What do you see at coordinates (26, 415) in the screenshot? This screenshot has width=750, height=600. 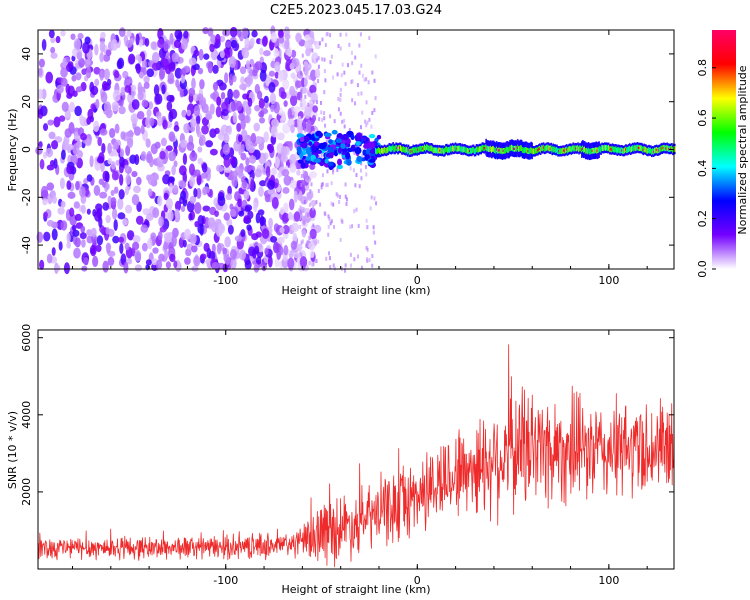 I see `snr-y-tick-label: 4000` at bounding box center [26, 415].